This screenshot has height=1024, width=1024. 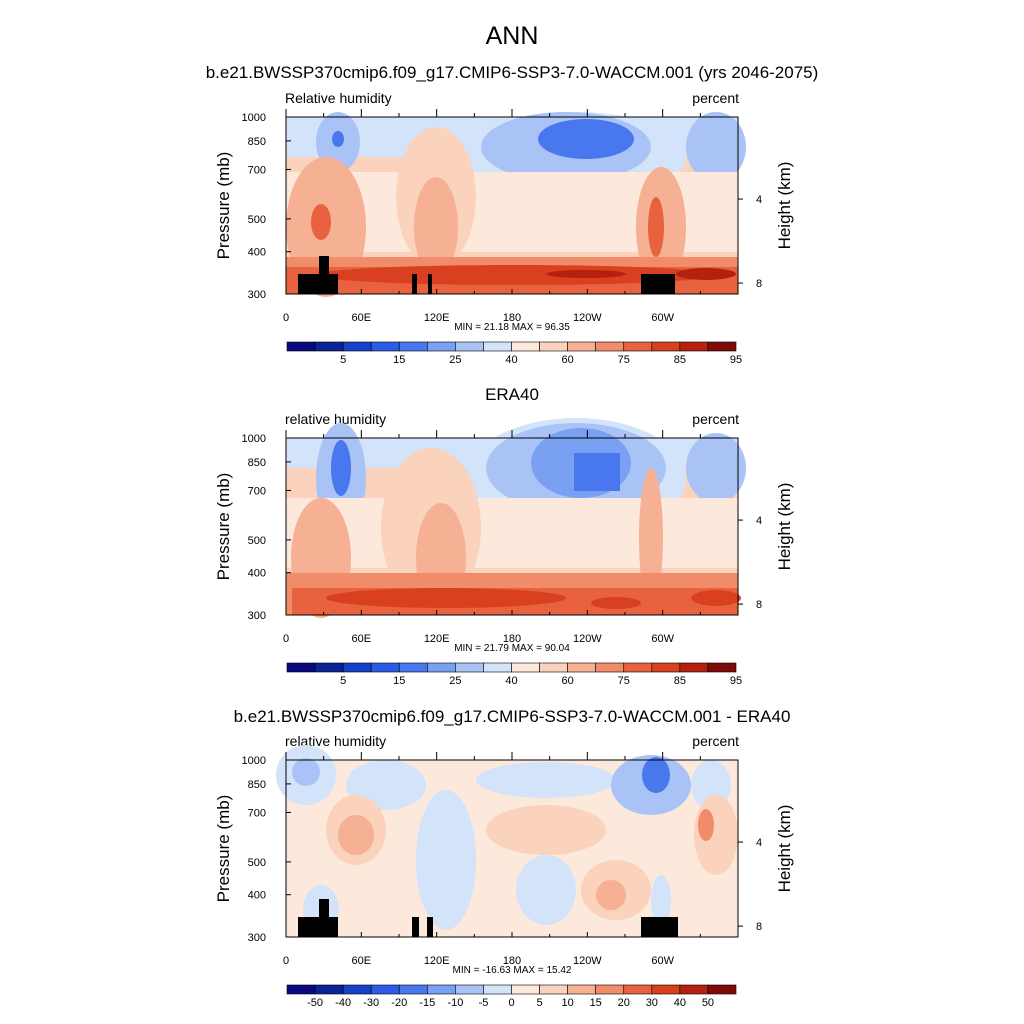 I want to click on panel-1-terrain, so click(x=486, y=275).